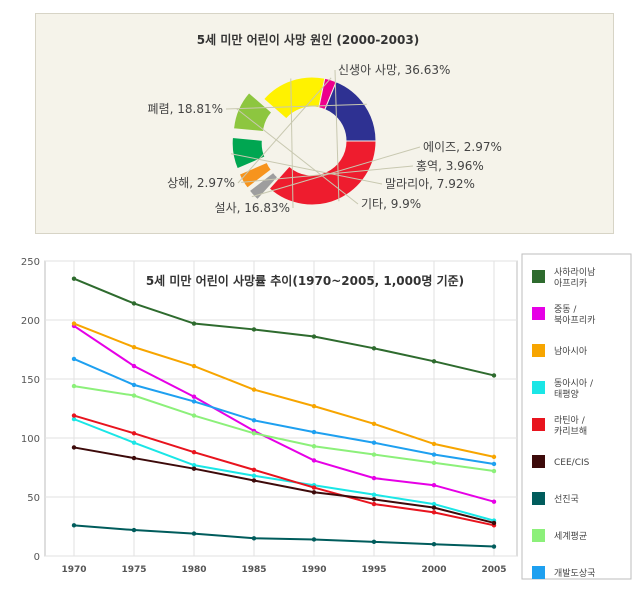 The width and height of the screenshot is (637, 590). Describe the element at coordinates (570, 426) in the screenshot. I see `legend-label: 라틴아 / 카리브해` at that location.